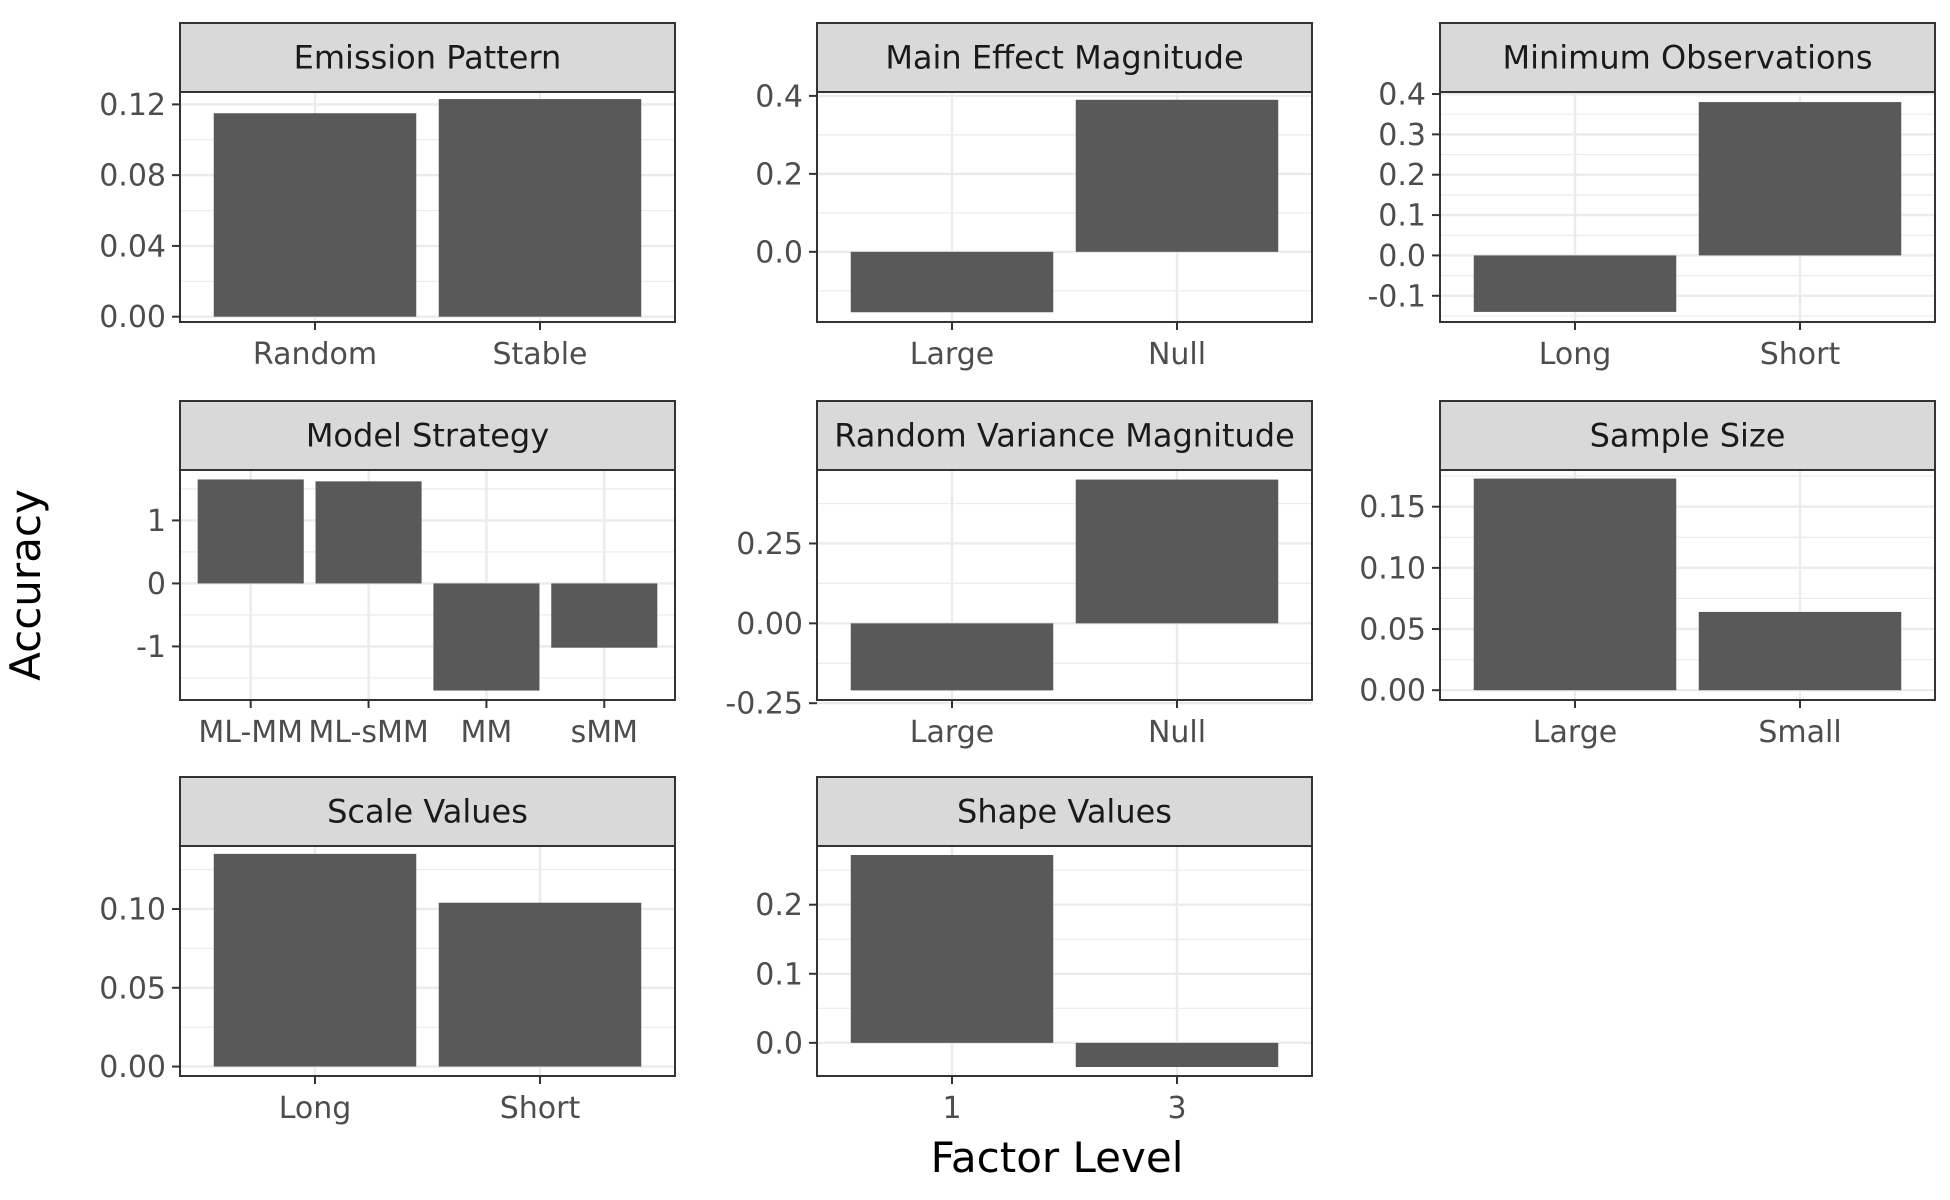 The width and height of the screenshot is (1950, 1200). Describe the element at coordinates (25, 585) in the screenshot. I see `y-axis-title: Accuracy` at that location.